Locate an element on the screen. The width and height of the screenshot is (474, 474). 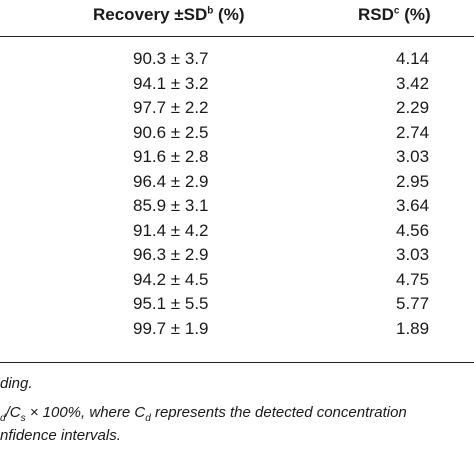
recovery-cell: 91.6 ± 2.8 is located at coordinates (171, 156).